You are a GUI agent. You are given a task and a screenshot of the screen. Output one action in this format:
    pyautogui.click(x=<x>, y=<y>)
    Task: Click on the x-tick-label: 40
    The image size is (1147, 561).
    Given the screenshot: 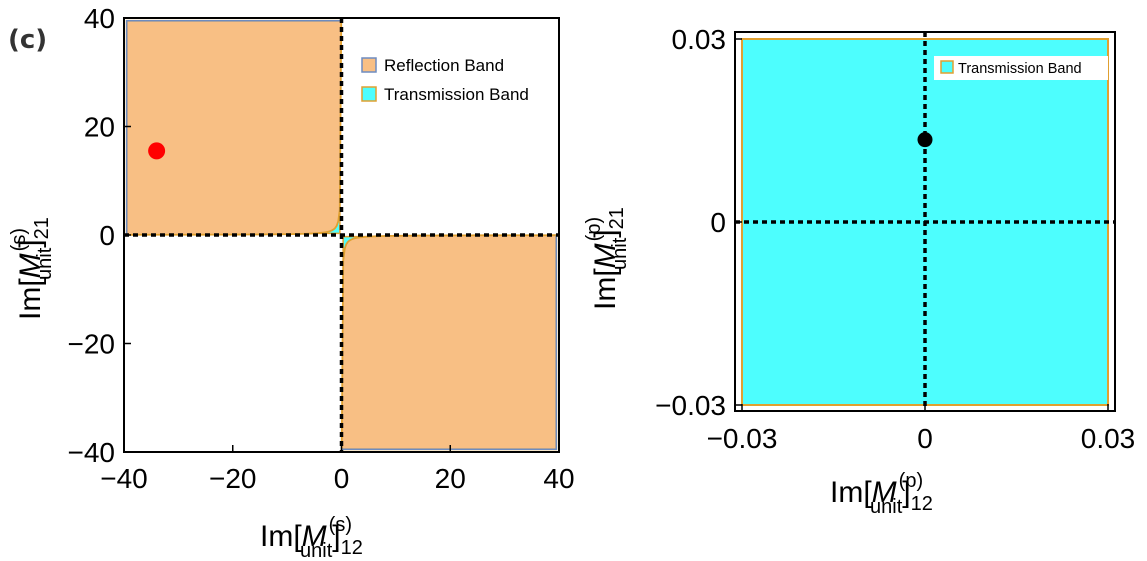 What is the action you would take?
    pyautogui.click(x=558, y=478)
    